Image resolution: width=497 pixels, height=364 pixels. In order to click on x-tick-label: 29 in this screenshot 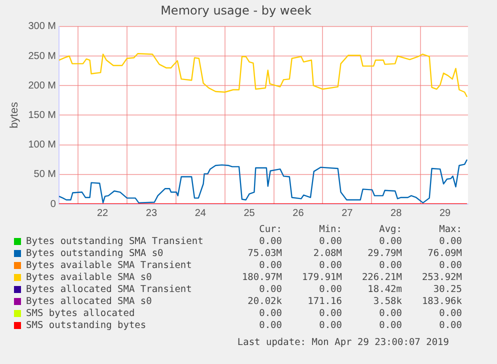, I will do `click(445, 213)`.